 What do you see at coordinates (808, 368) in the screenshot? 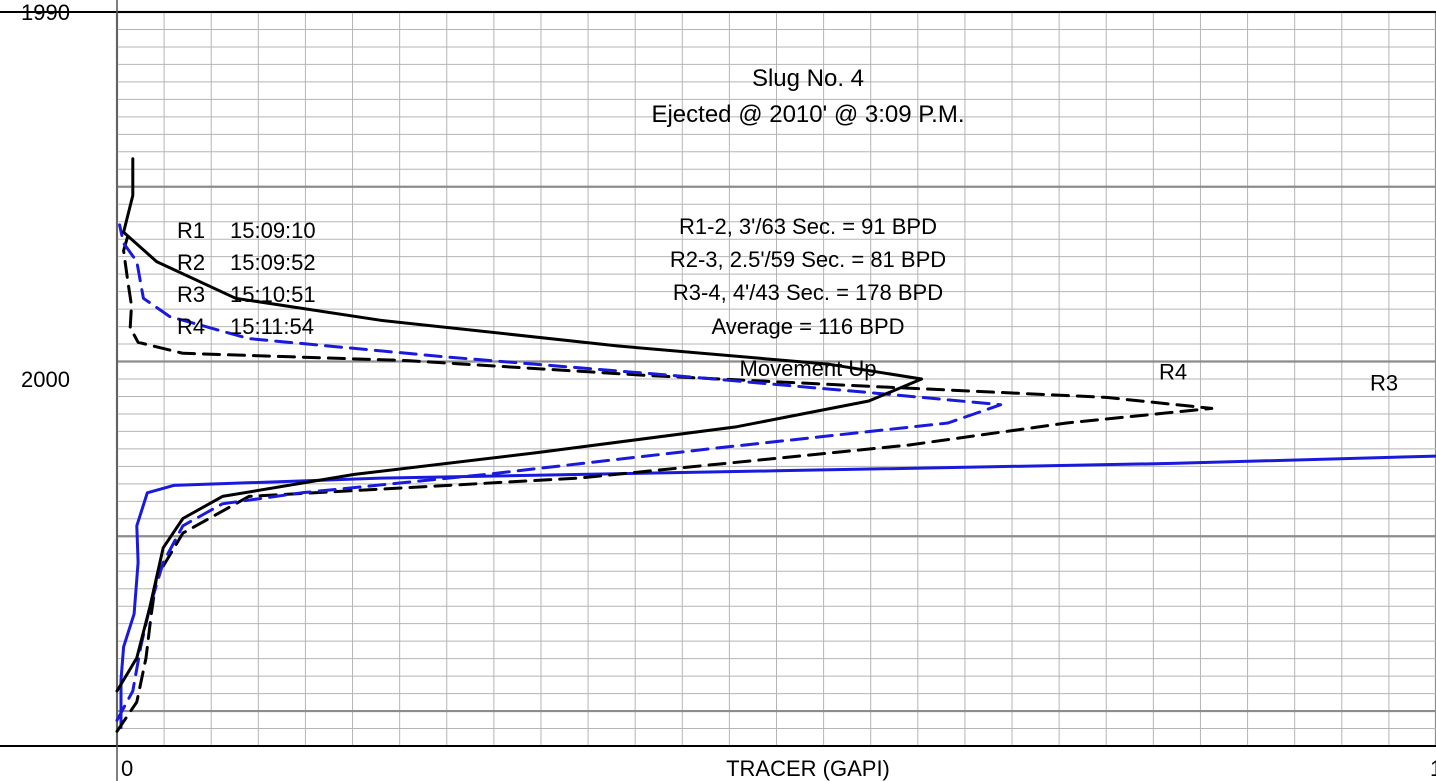
I see `movement-note: Movement Up` at bounding box center [808, 368].